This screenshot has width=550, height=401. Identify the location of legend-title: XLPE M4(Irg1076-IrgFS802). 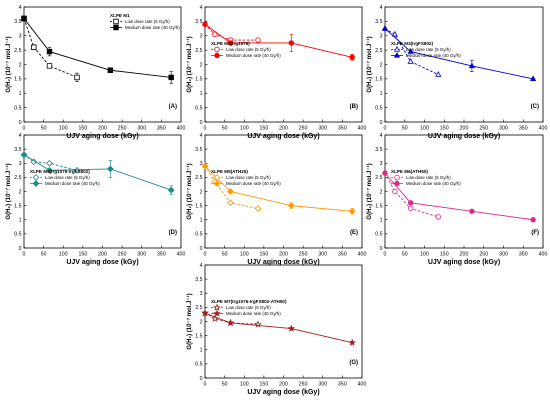
(60, 171).